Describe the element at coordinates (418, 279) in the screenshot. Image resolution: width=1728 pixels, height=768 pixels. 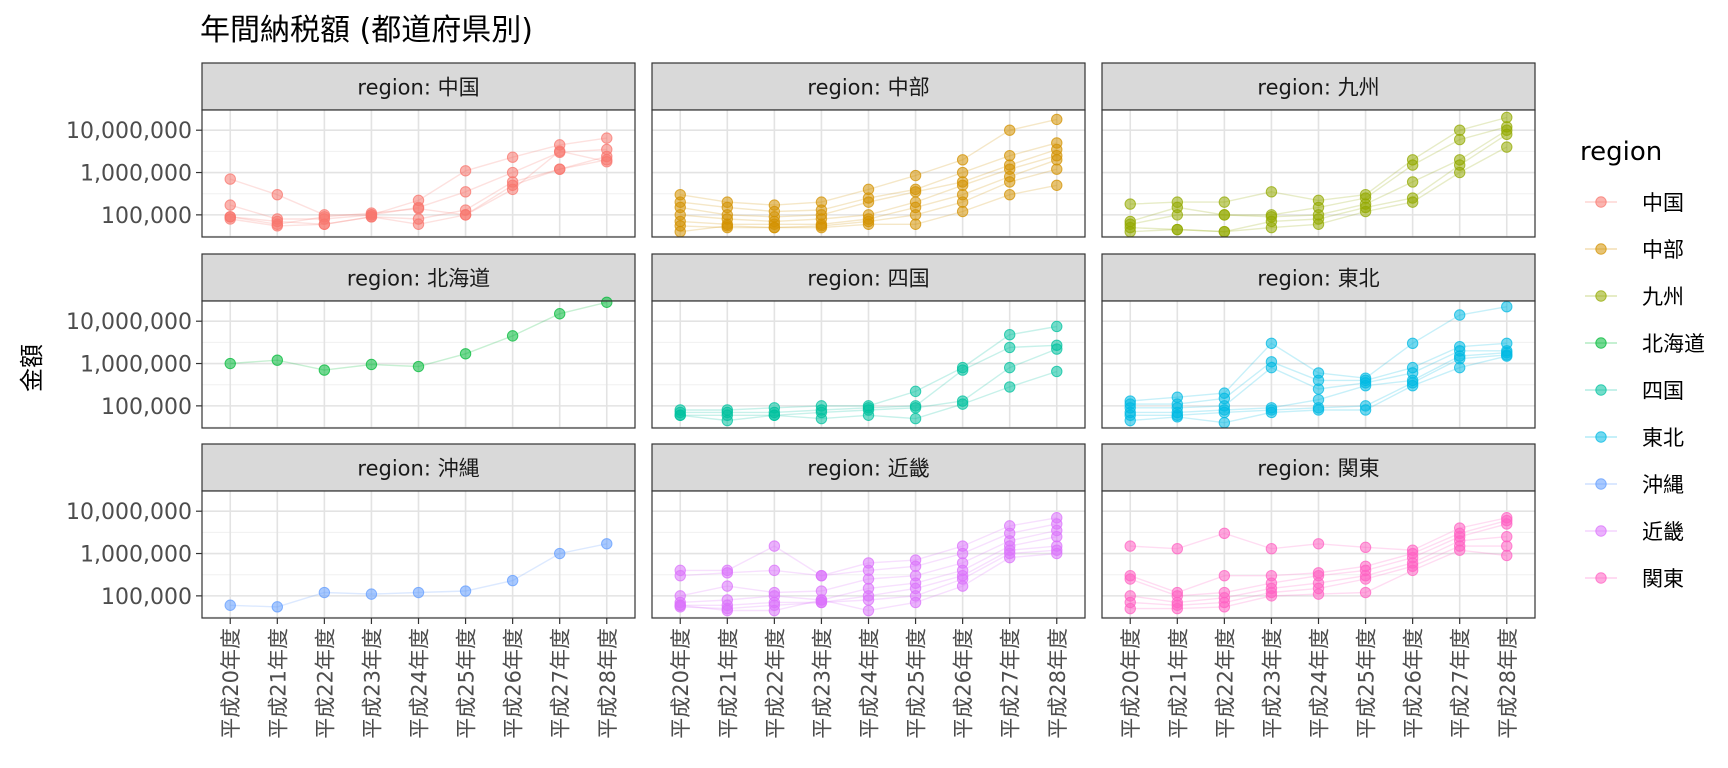
I see `facet-strip-label: region: 北海道` at that location.